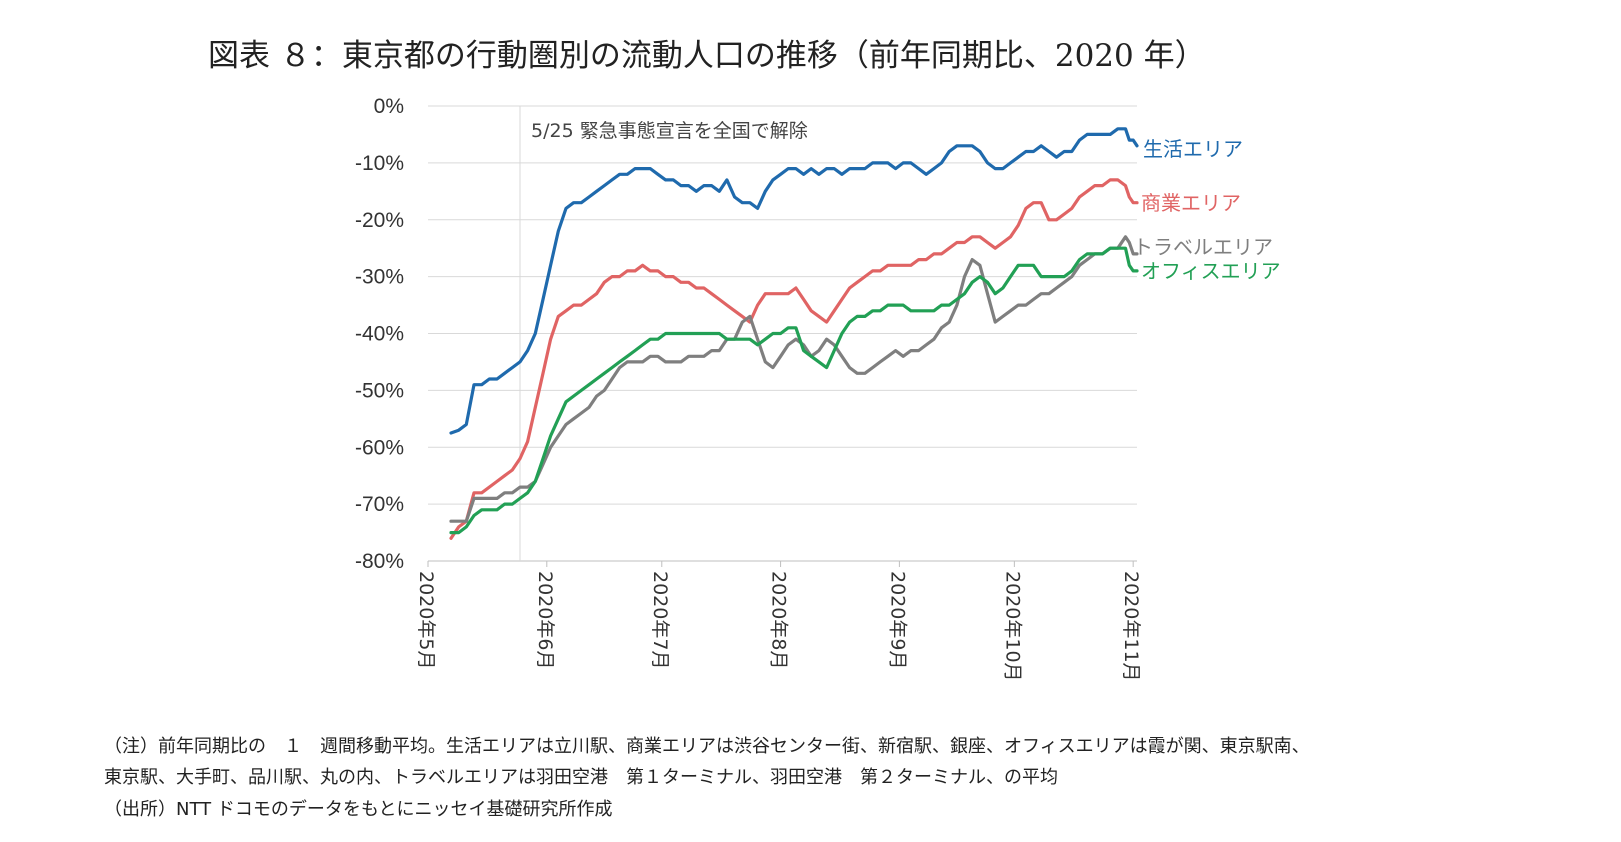 The image size is (1621, 842). I want to click on series-label: 商業エリア, so click(1191, 203).